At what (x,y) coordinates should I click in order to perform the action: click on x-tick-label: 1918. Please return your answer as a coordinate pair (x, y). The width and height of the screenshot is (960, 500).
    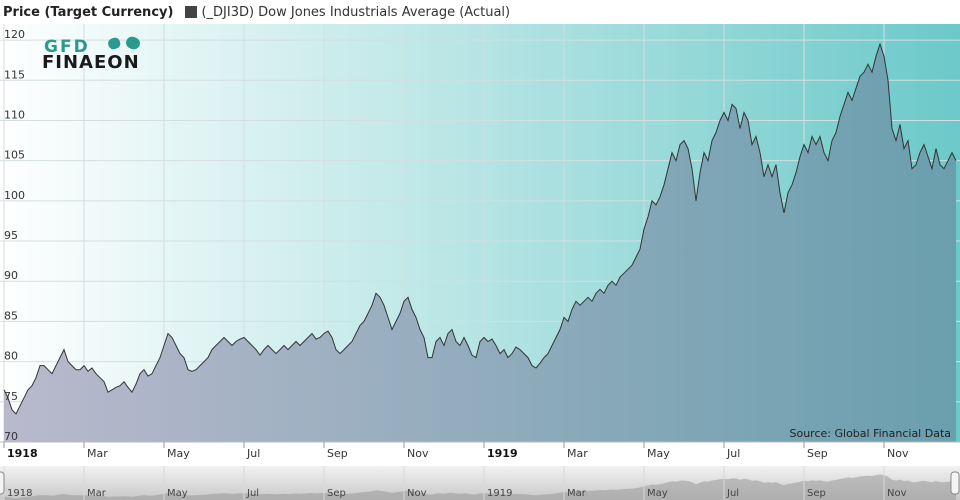
    Looking at the image, I should click on (22, 453).